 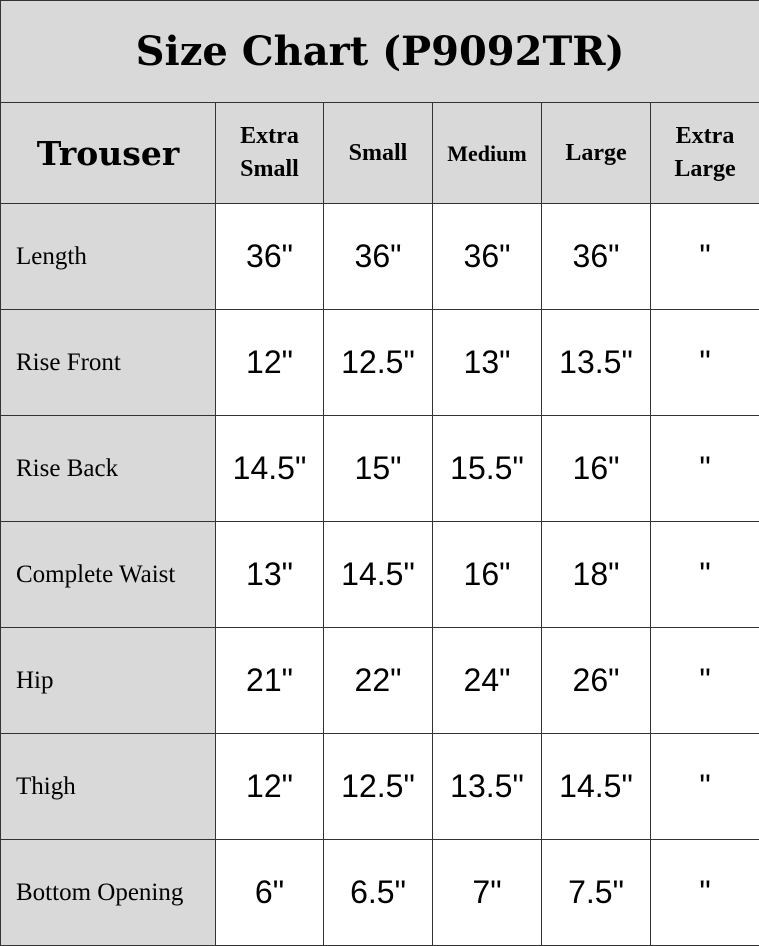 I want to click on row-label: Rise Back, so click(x=108, y=468).